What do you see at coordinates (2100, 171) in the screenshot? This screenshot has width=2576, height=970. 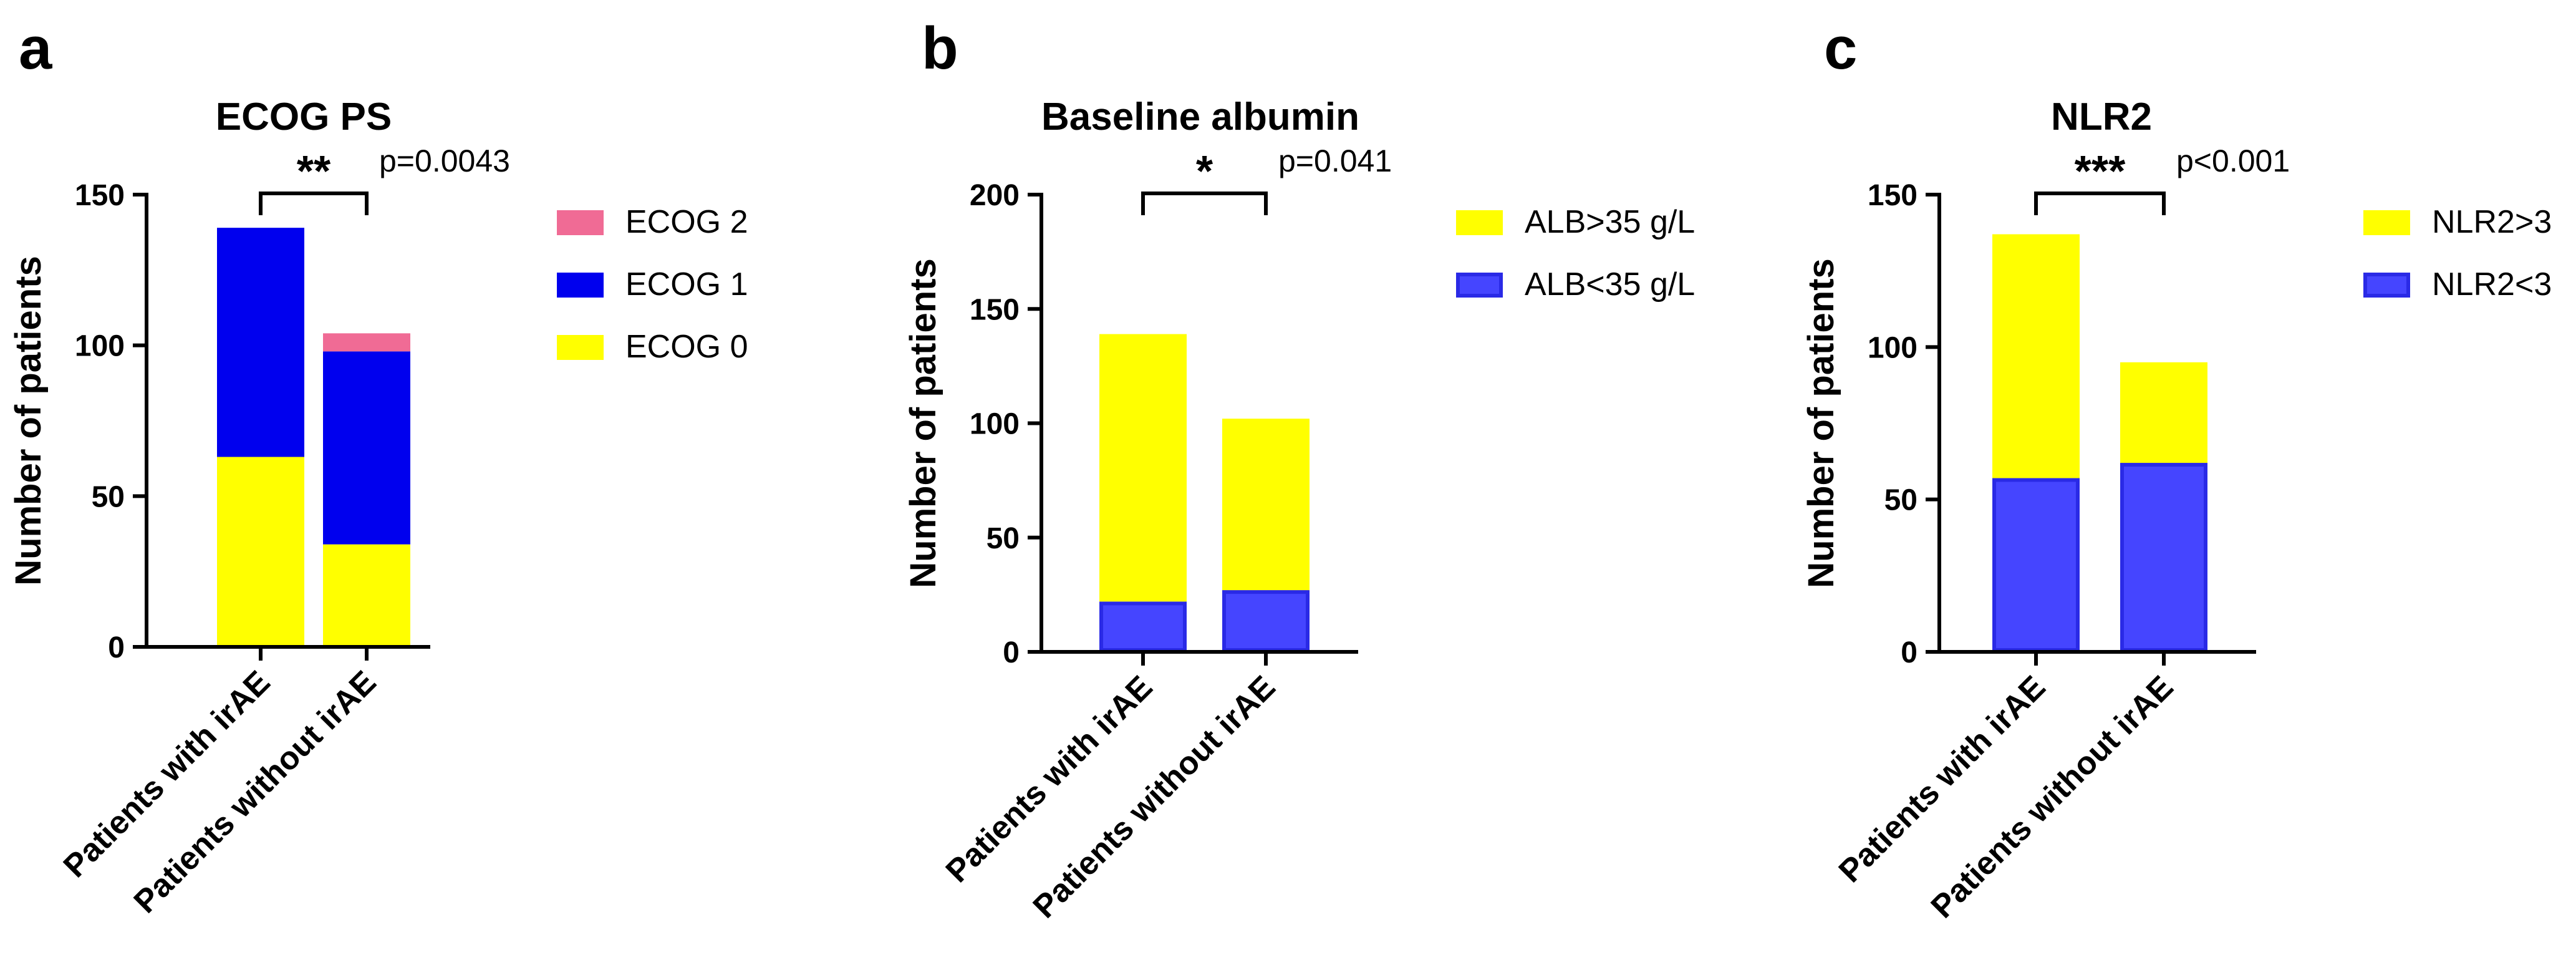 I see `significance-stars: ***` at bounding box center [2100, 171].